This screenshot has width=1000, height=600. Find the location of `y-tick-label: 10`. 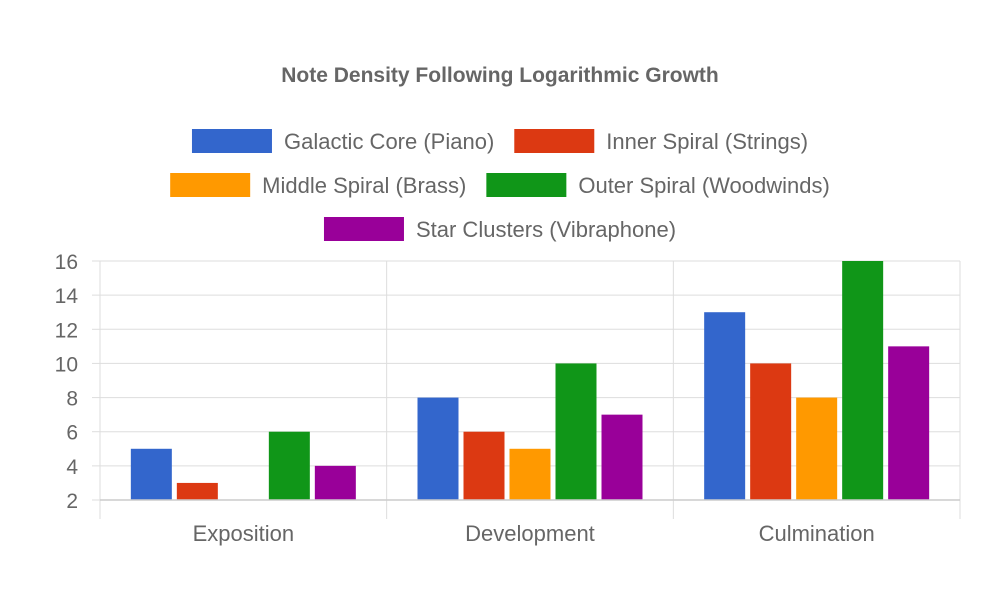

y-tick-label: 10 is located at coordinates (66, 364).